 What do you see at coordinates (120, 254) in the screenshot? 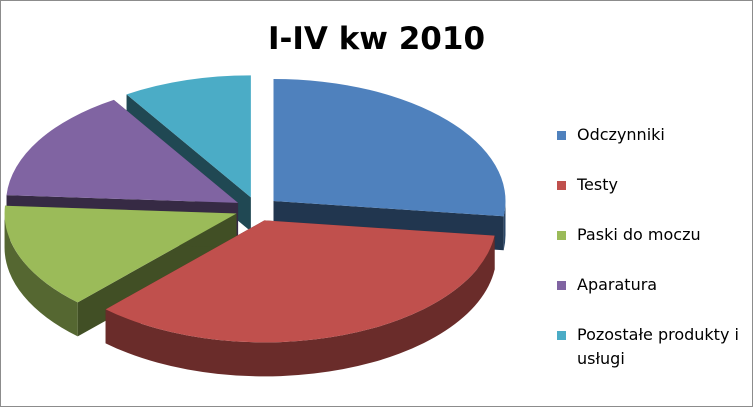
I see `pie-slice-paski-do-moczu` at bounding box center [120, 254].